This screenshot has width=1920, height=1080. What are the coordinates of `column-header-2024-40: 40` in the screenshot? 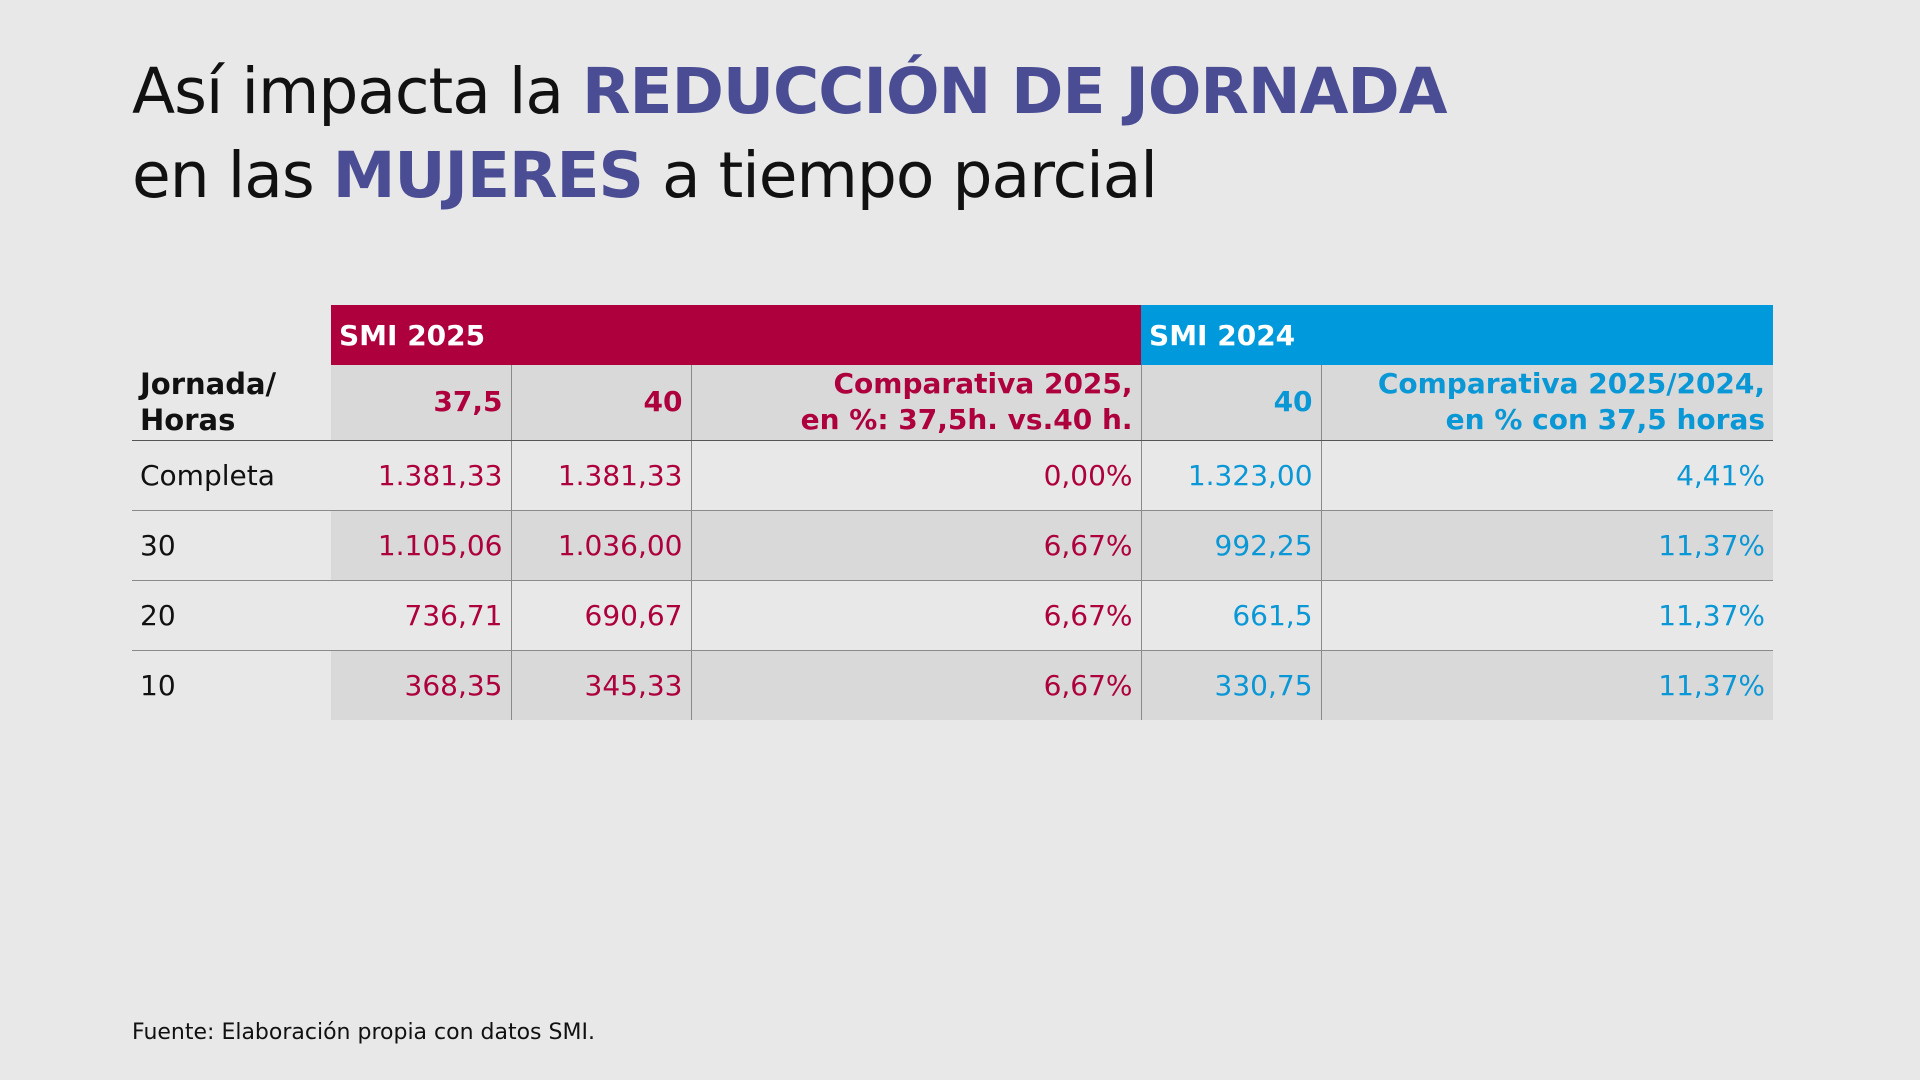 It's located at (1231, 403).